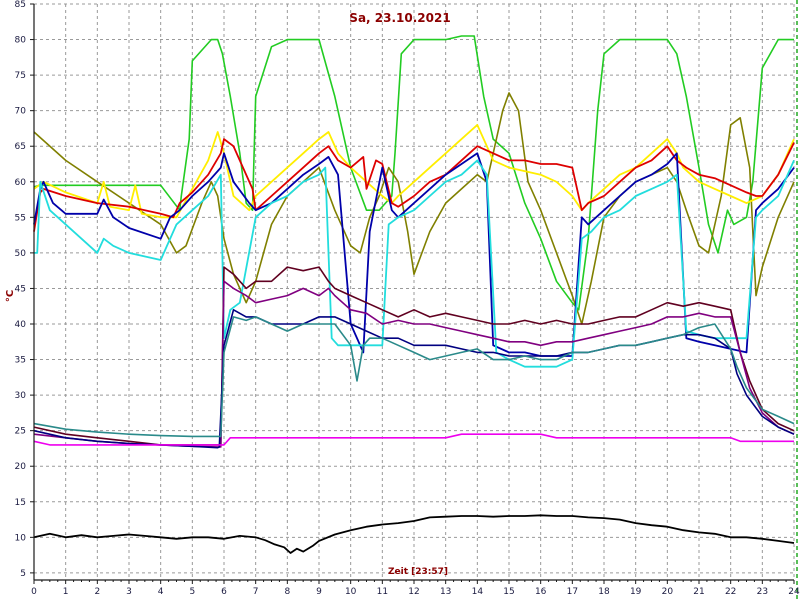 The image size is (800, 600). I want to click on x-tick-label: 17, so click(572, 592).